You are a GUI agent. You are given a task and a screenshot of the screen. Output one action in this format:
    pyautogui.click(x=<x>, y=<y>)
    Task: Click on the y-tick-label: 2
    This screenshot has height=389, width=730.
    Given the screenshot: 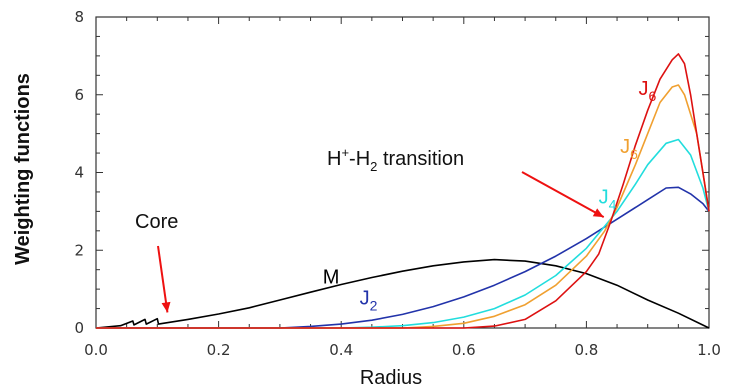 What is the action you would take?
    pyautogui.click(x=79, y=250)
    